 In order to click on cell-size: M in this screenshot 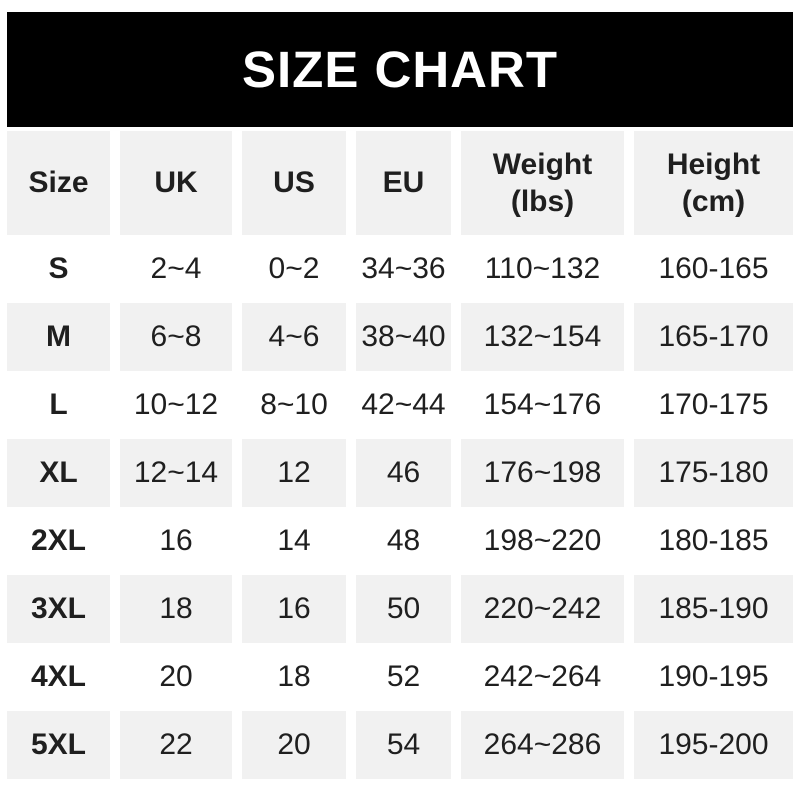, I will do `click(58, 337)`.